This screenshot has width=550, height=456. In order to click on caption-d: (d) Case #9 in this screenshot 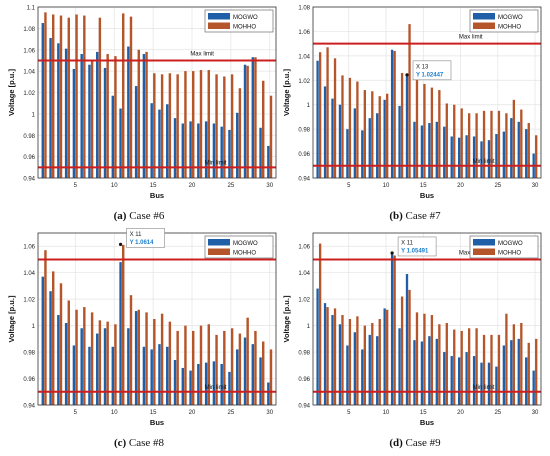, I will do `click(415, 443)`.